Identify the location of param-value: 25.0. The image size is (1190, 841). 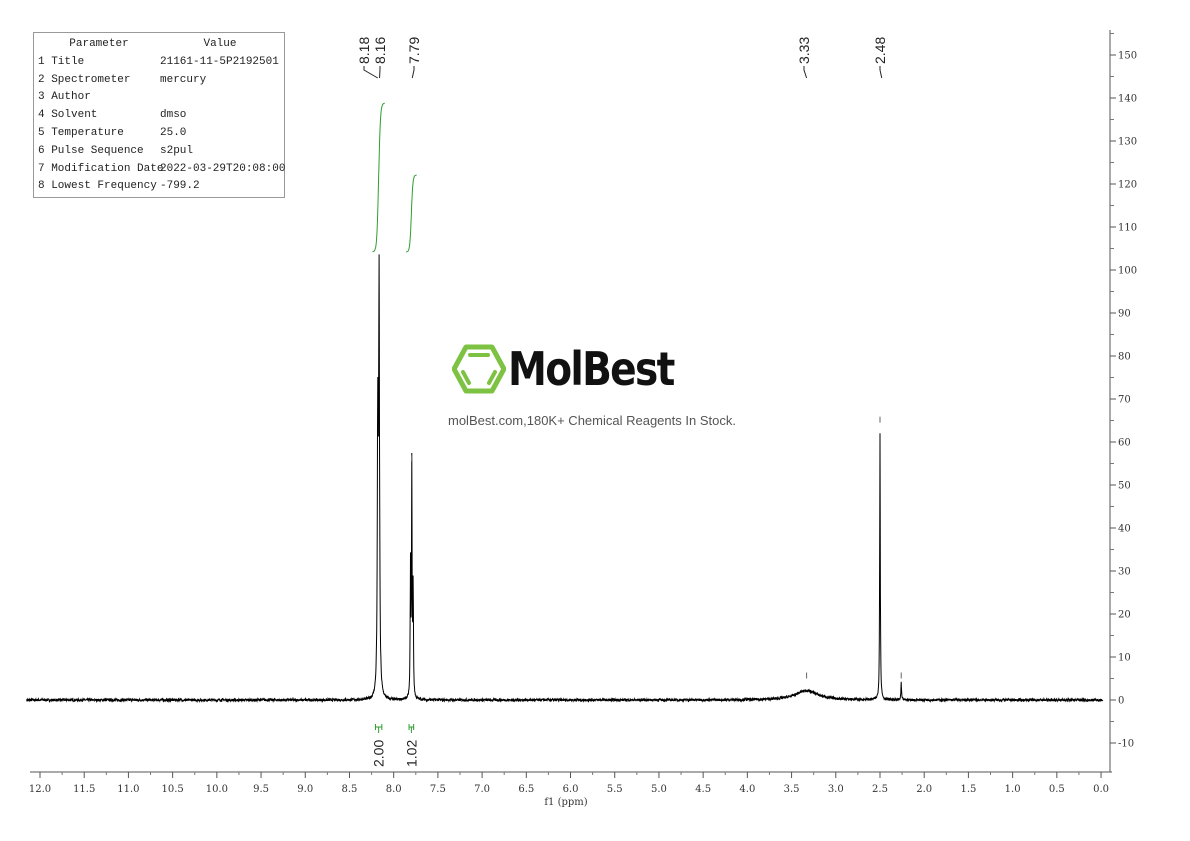
(173, 132).